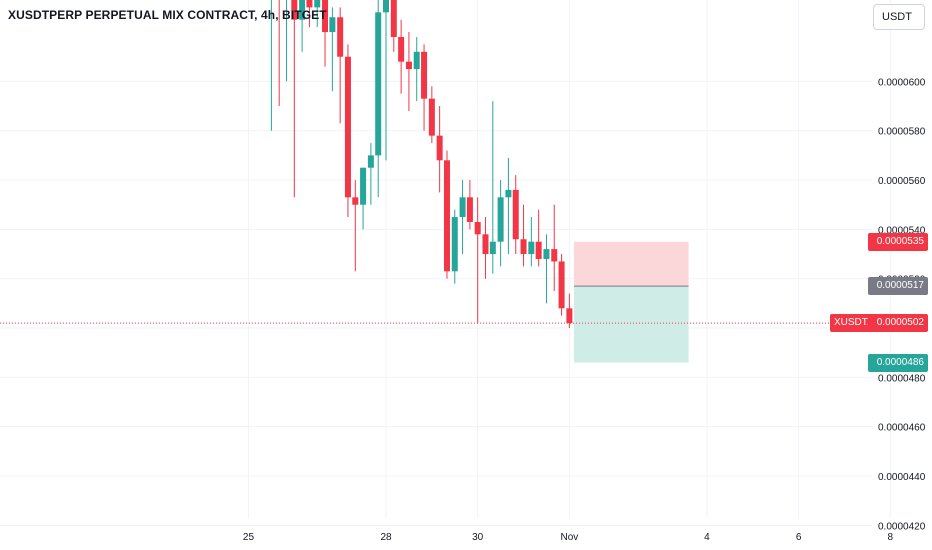 The height and width of the screenshot is (550, 932). I want to click on x-tick-label: 28, so click(386, 537).